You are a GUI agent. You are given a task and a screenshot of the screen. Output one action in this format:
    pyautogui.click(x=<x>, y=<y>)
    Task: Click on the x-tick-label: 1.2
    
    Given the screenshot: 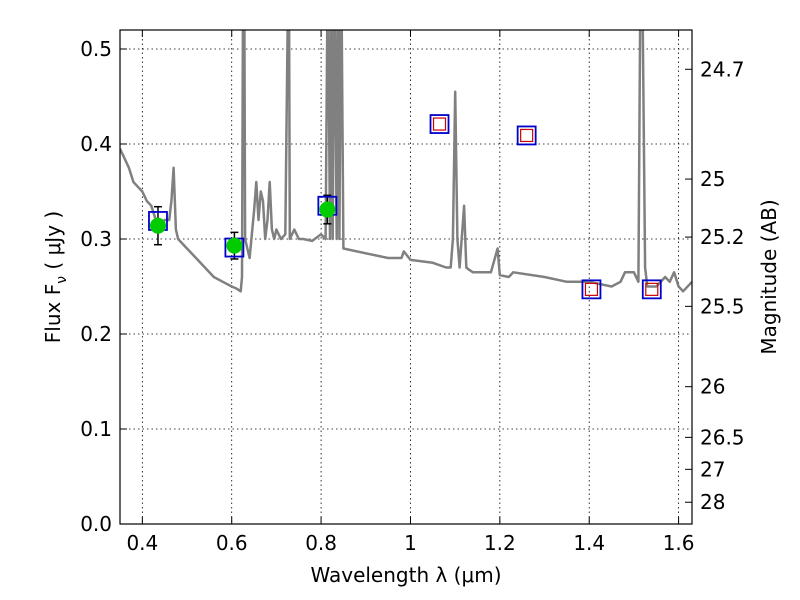 What is the action you would take?
    pyautogui.click(x=500, y=543)
    